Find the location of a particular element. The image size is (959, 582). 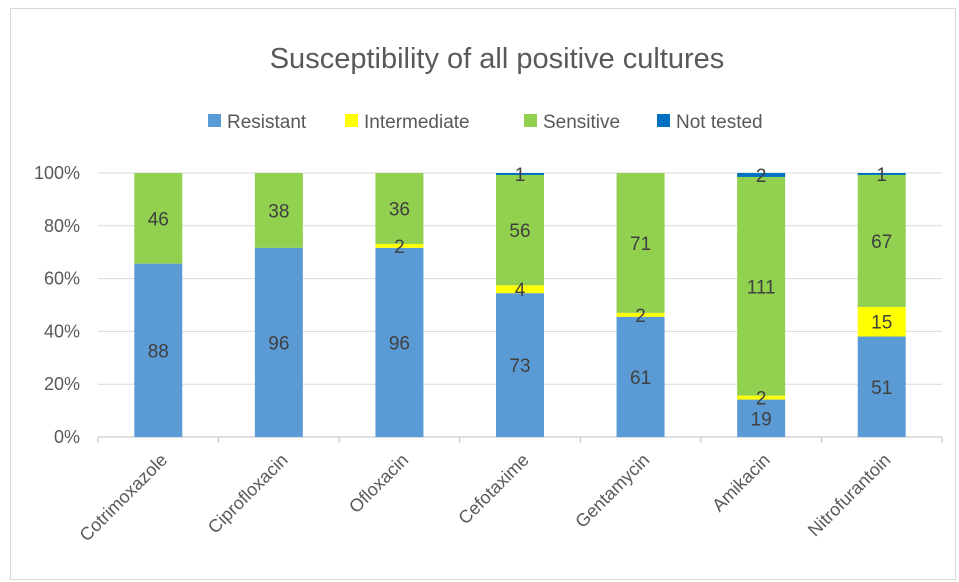

data-label-0-2: 46 is located at coordinates (158, 219).